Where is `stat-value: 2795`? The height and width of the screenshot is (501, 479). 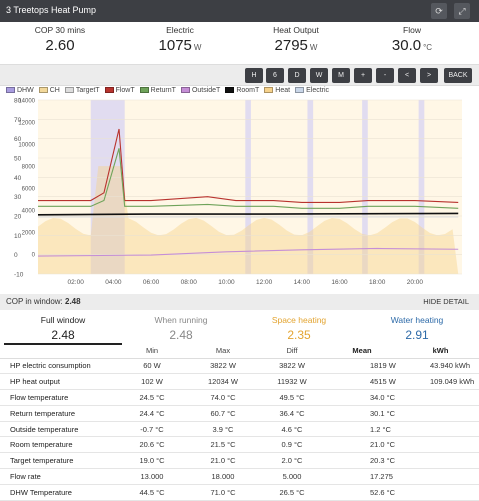 stat-value: 2795 is located at coordinates (291, 45).